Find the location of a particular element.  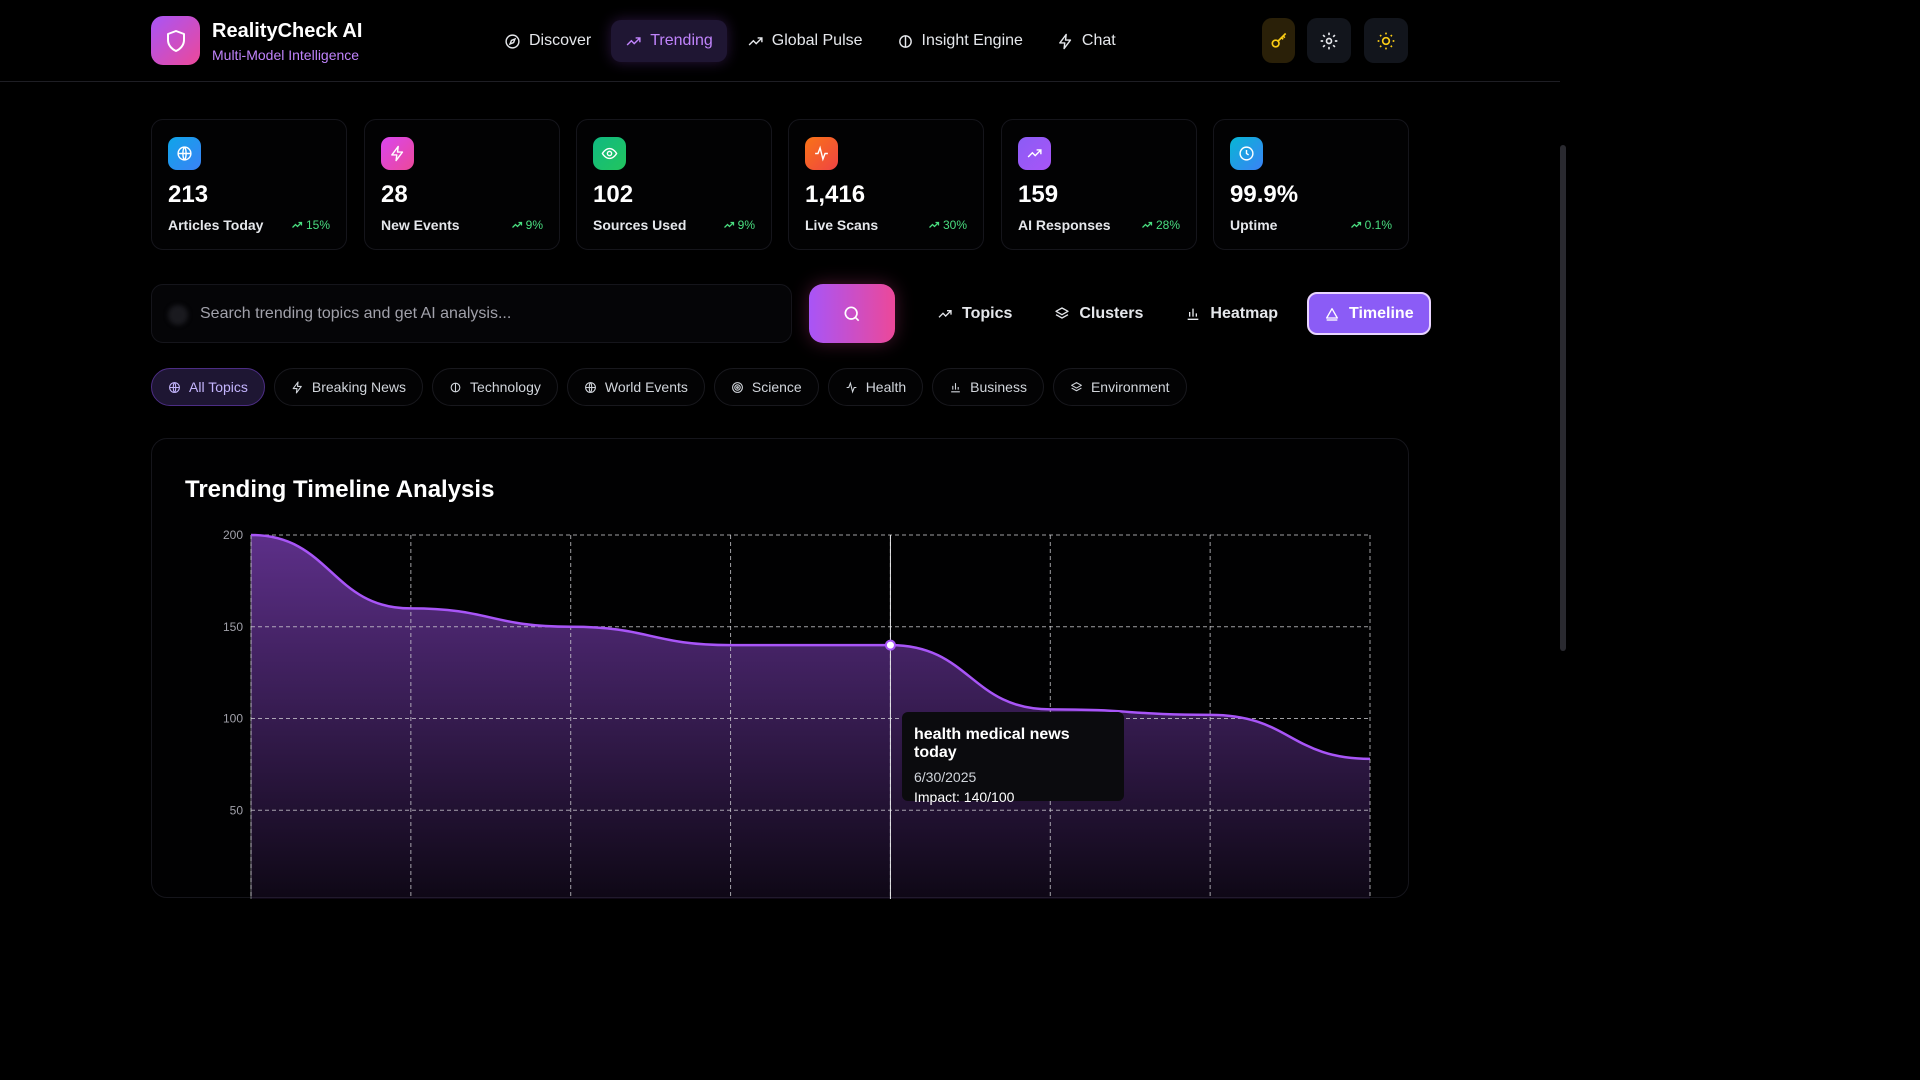

chip-health: Health is located at coordinates (875, 387).